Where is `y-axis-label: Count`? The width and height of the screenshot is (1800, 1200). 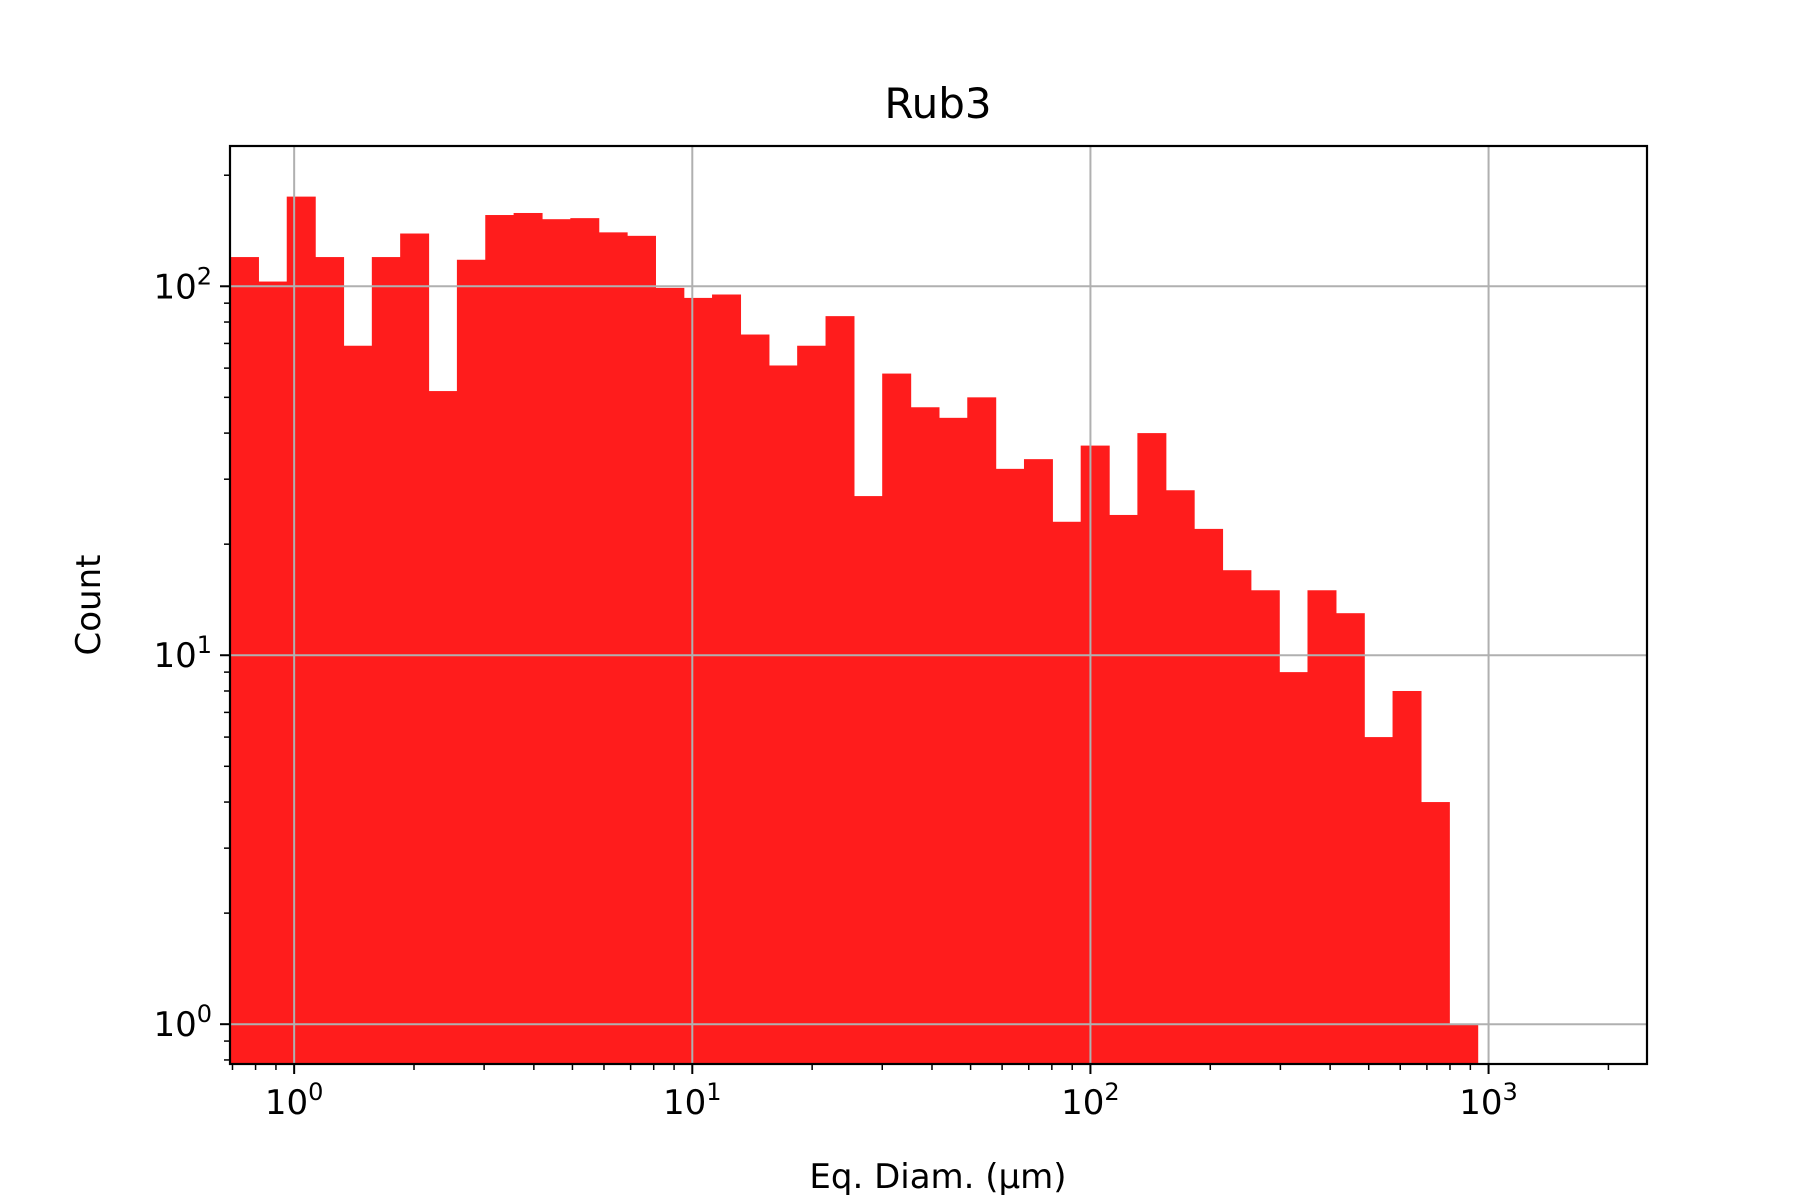
y-axis-label: Count is located at coordinates (89, 605).